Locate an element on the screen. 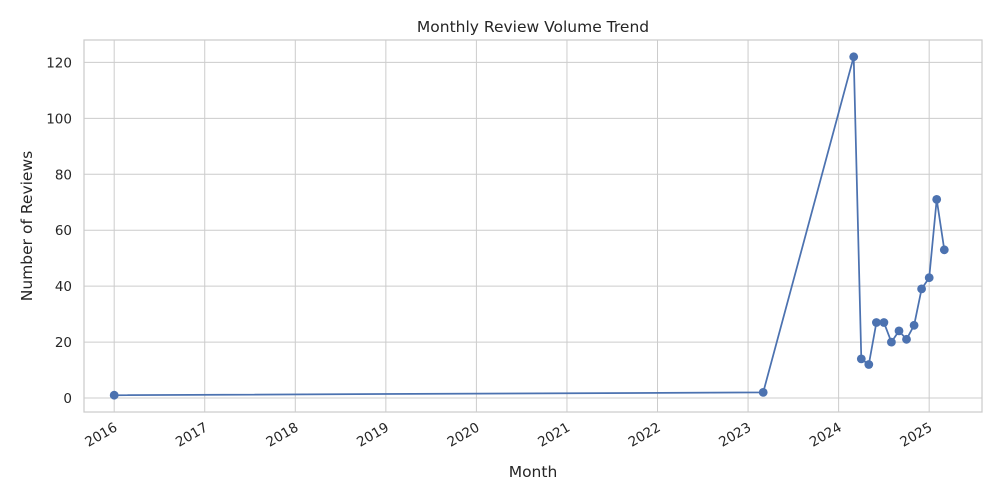  y-axis-tick-labels: 0 20 40 60 80 100 120 is located at coordinates (59, 231).